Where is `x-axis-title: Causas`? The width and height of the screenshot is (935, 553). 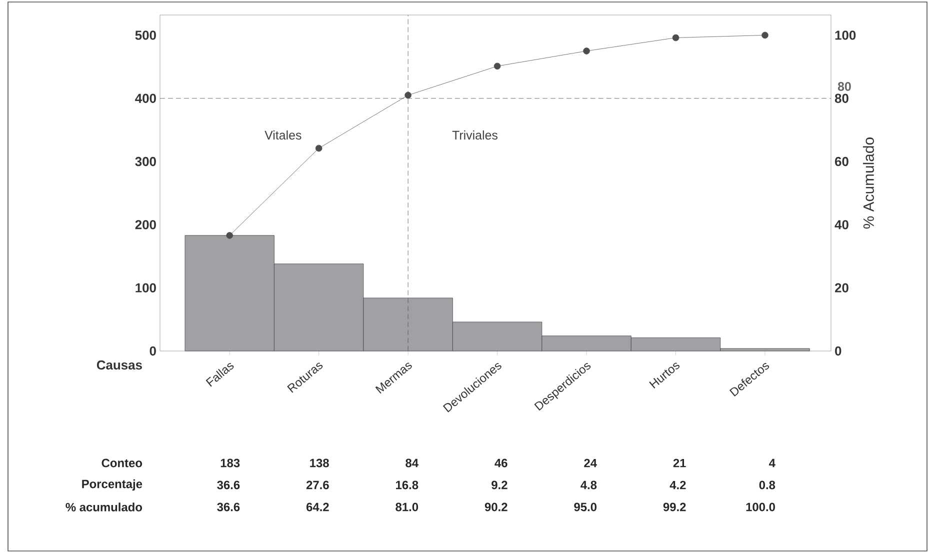
x-axis-title: Causas is located at coordinates (119, 365).